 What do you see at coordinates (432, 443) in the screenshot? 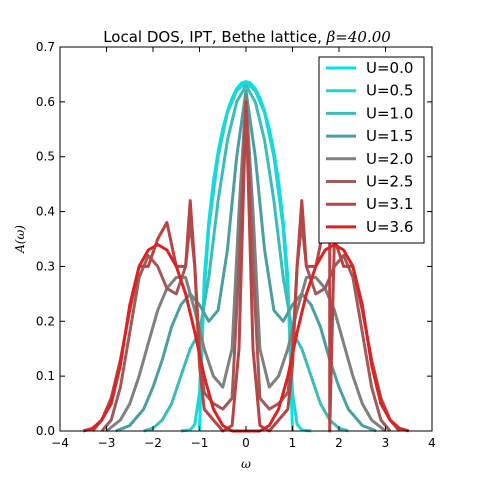
I see `x-tick-label: 4` at bounding box center [432, 443].